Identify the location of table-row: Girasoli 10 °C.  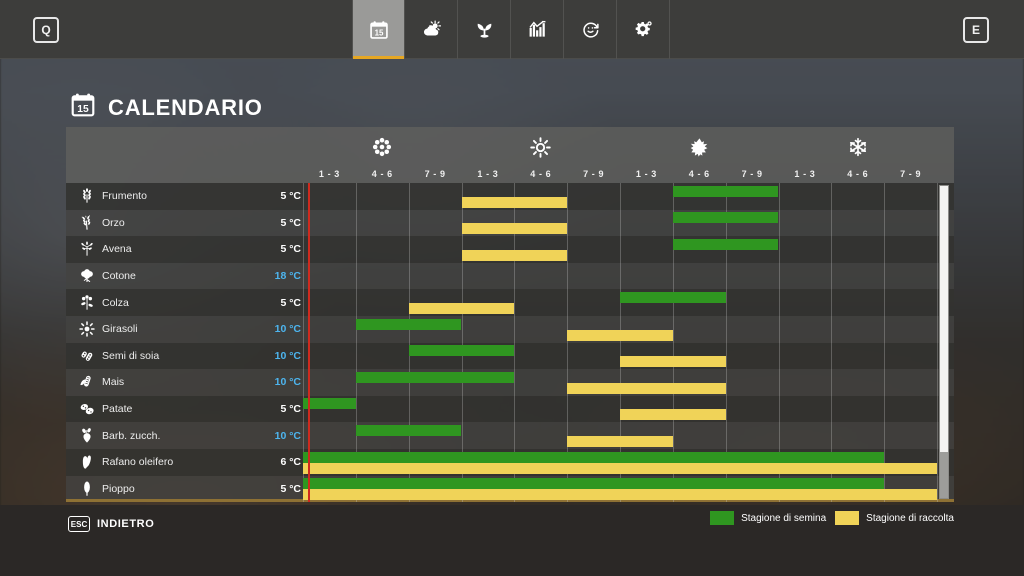
(510, 329).